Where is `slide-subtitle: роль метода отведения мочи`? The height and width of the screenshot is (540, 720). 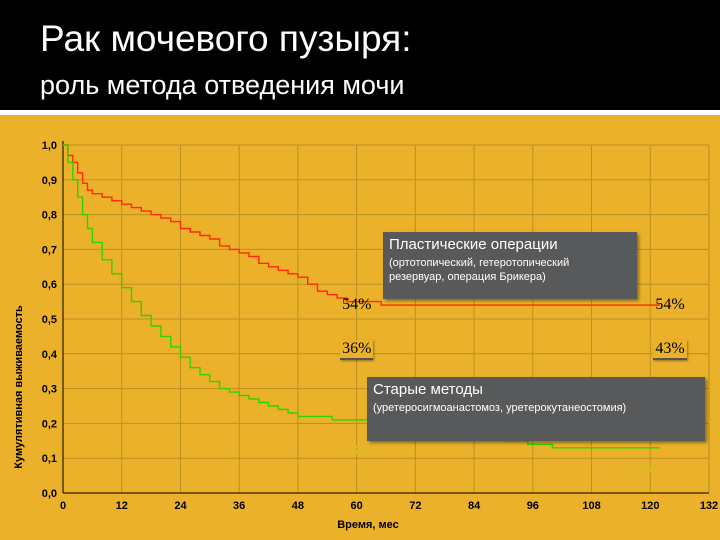 slide-subtitle: роль метода отведения мочи is located at coordinates (222, 85).